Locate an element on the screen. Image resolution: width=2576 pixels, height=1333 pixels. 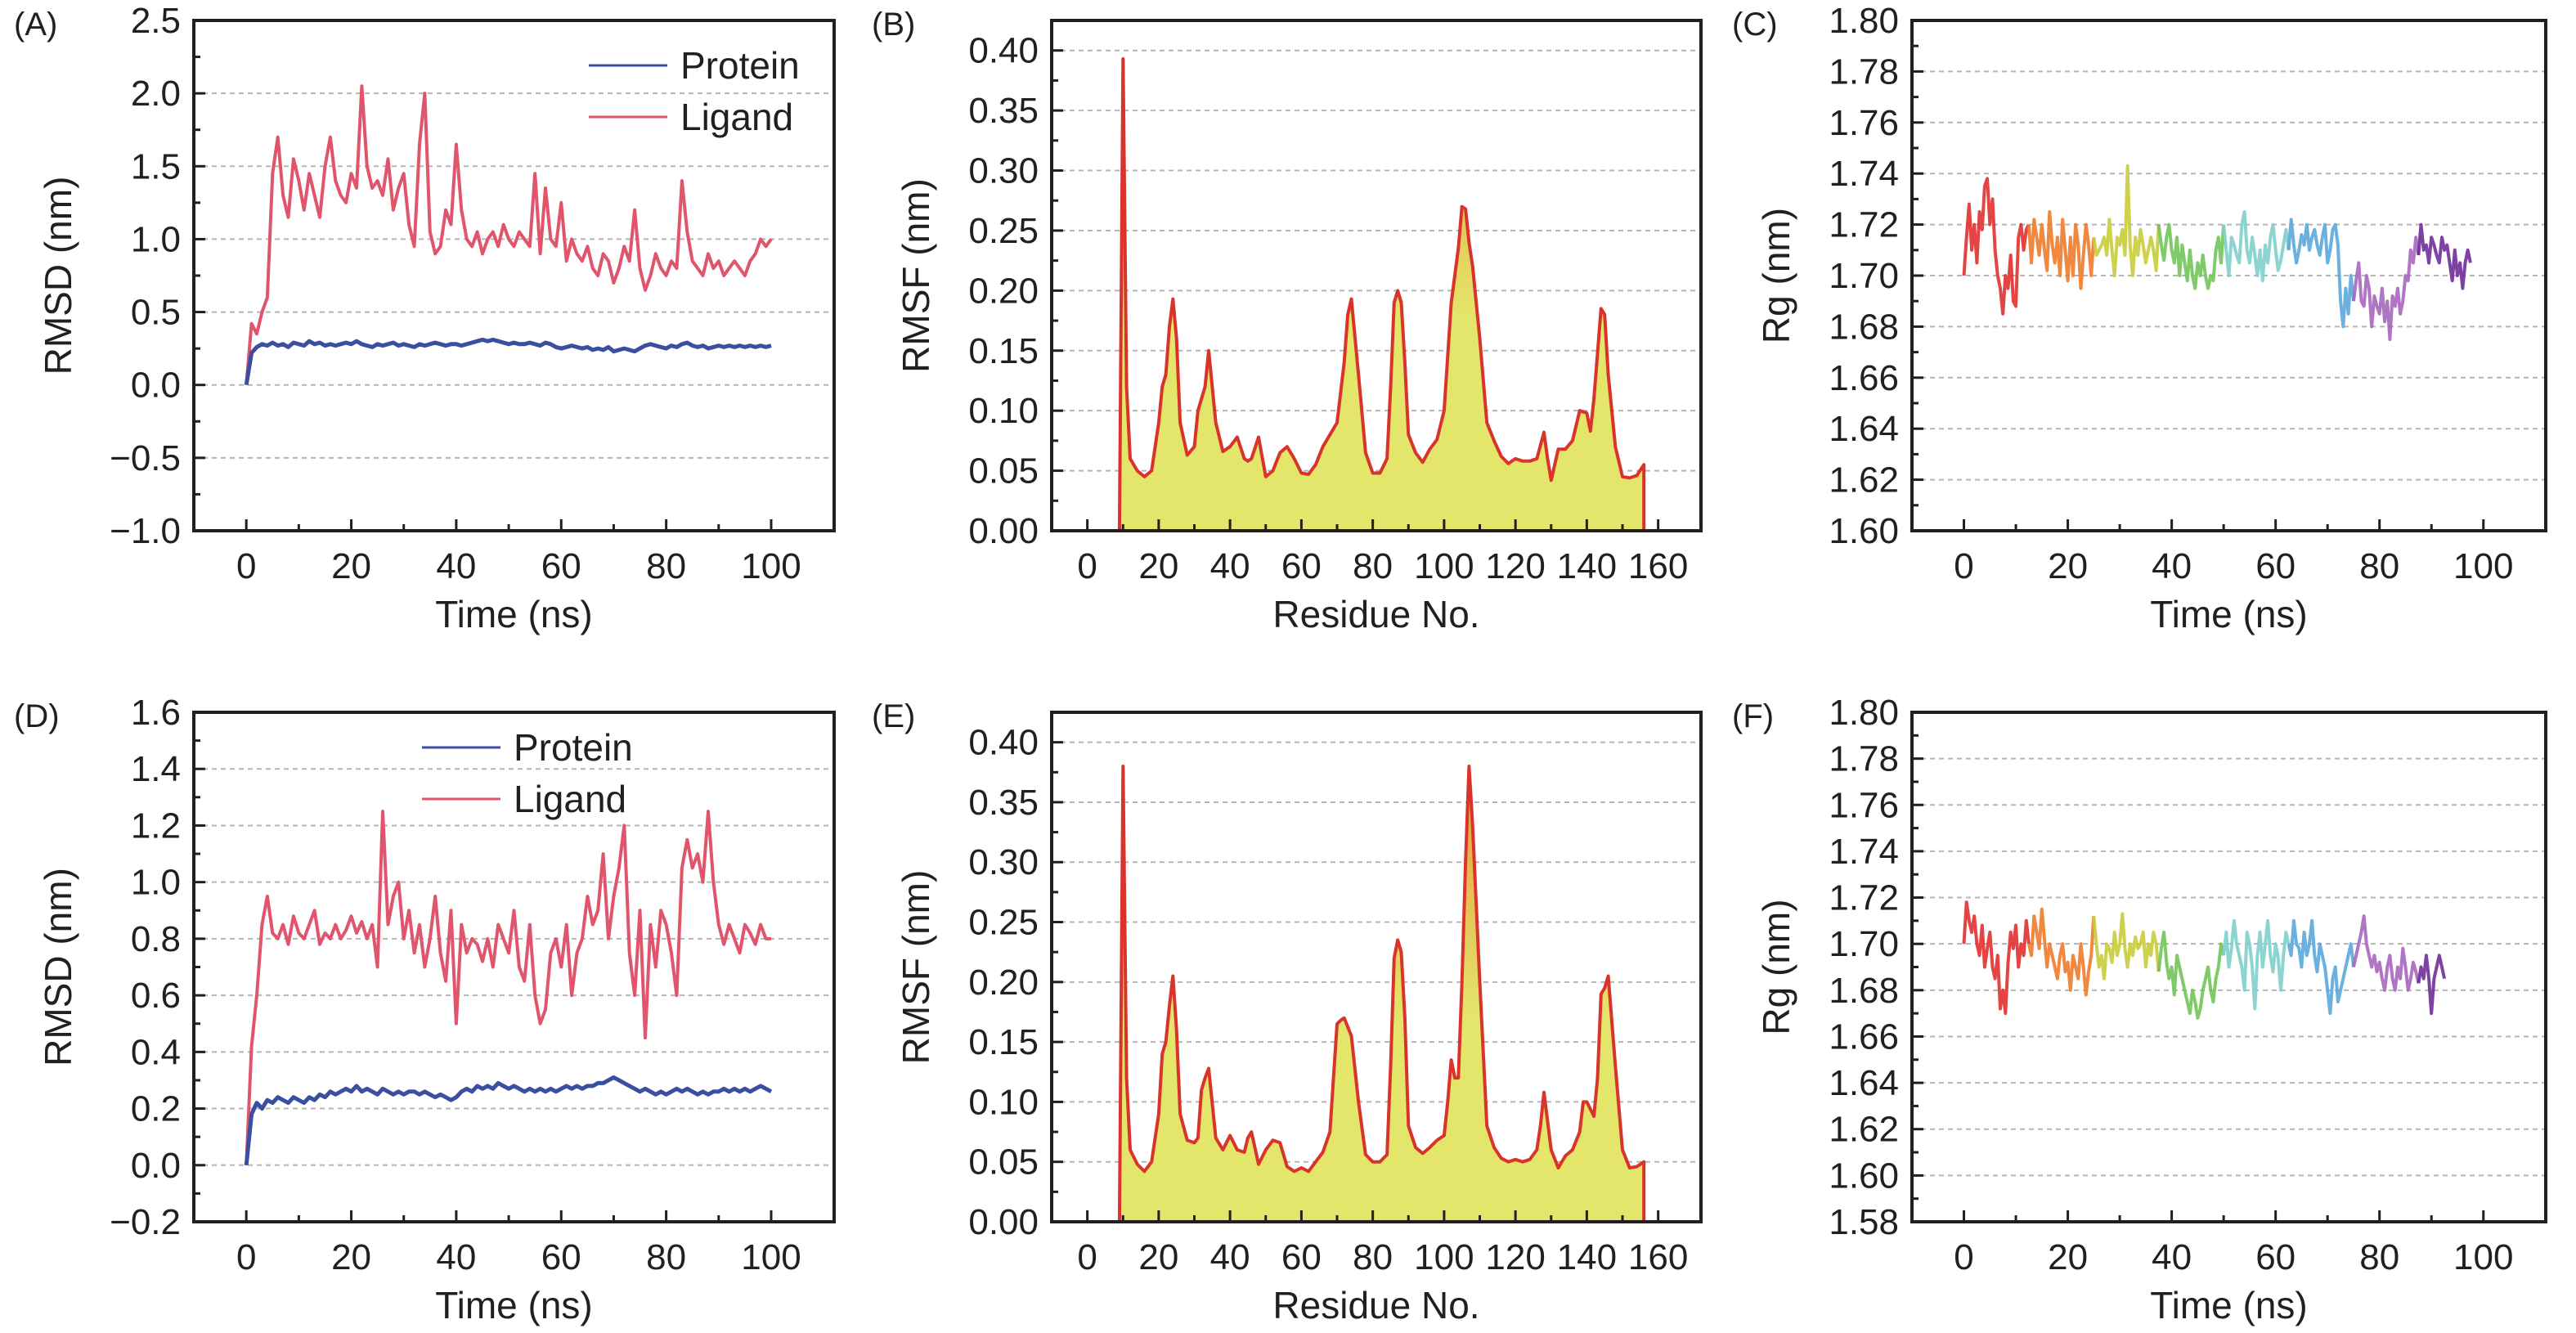
y-tick-label: 1.78 is located at coordinates (1864, 759).